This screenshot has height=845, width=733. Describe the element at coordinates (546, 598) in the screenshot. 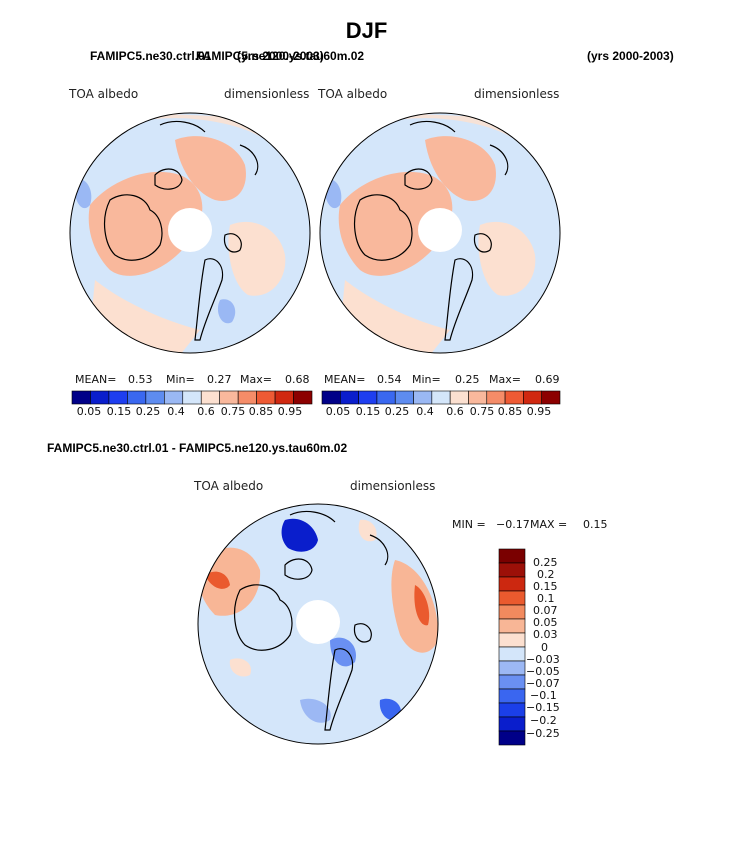

I see `diff-colorbar-tick: 0.1` at that location.